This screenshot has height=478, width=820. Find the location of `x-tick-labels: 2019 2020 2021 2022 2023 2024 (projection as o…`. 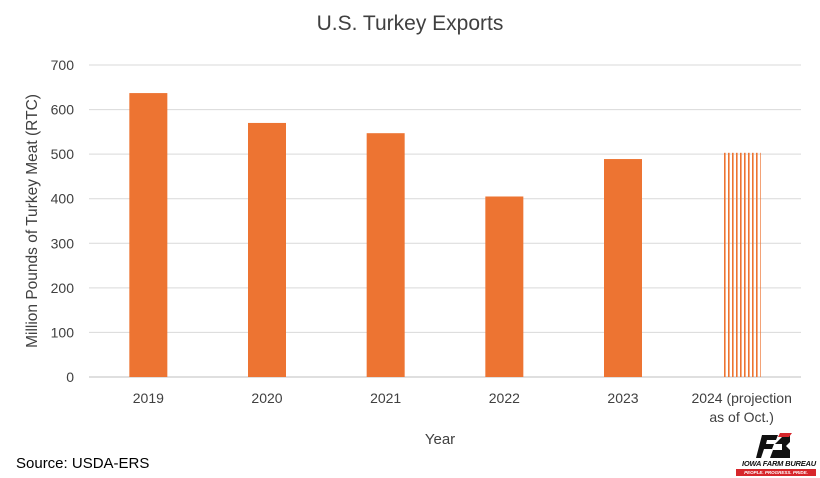

x-tick-labels: 2019 2020 2021 2022 2023 2024 (projection as o… is located at coordinates (462, 407).